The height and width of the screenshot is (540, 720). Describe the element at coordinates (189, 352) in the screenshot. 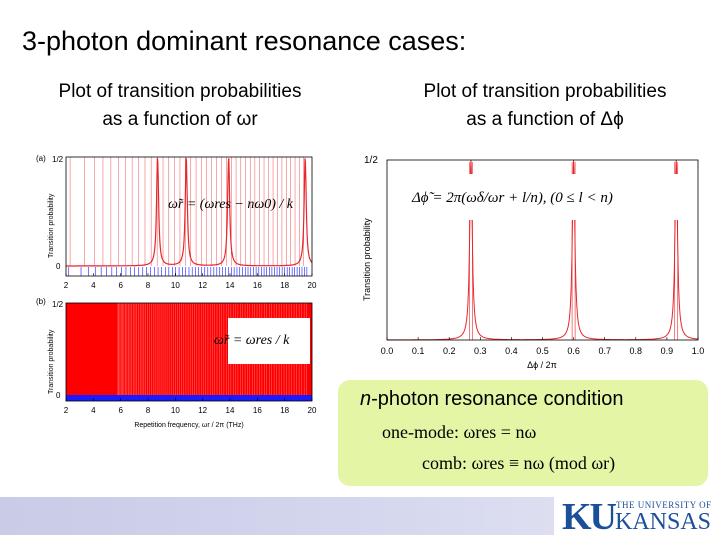

I see `panel-b-frame` at that location.